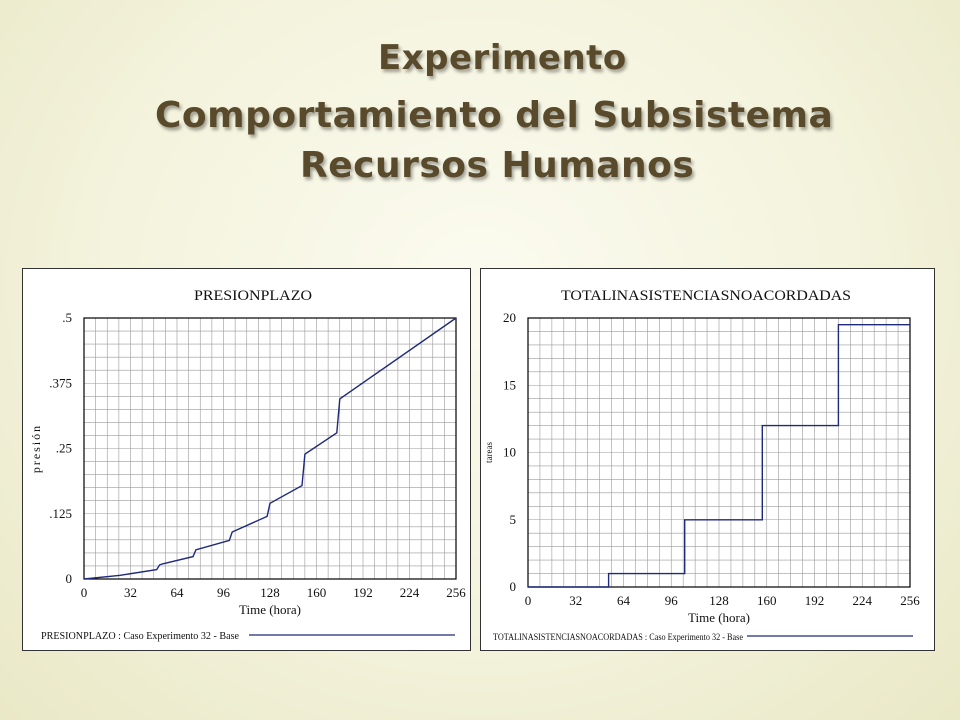 This screenshot has height=720, width=960. I want to click on y-axis-label: tareas, so click(489, 452).